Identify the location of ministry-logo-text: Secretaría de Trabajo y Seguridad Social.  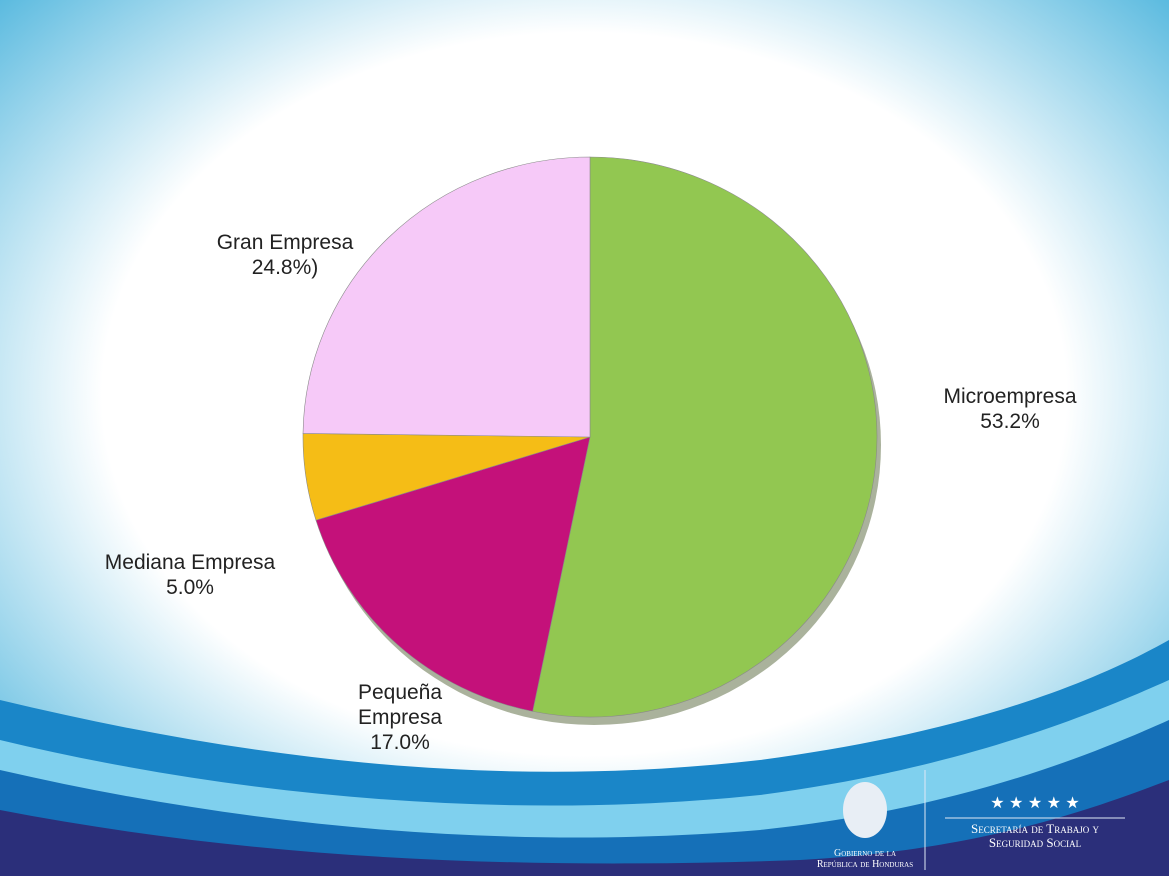
(1035, 836).